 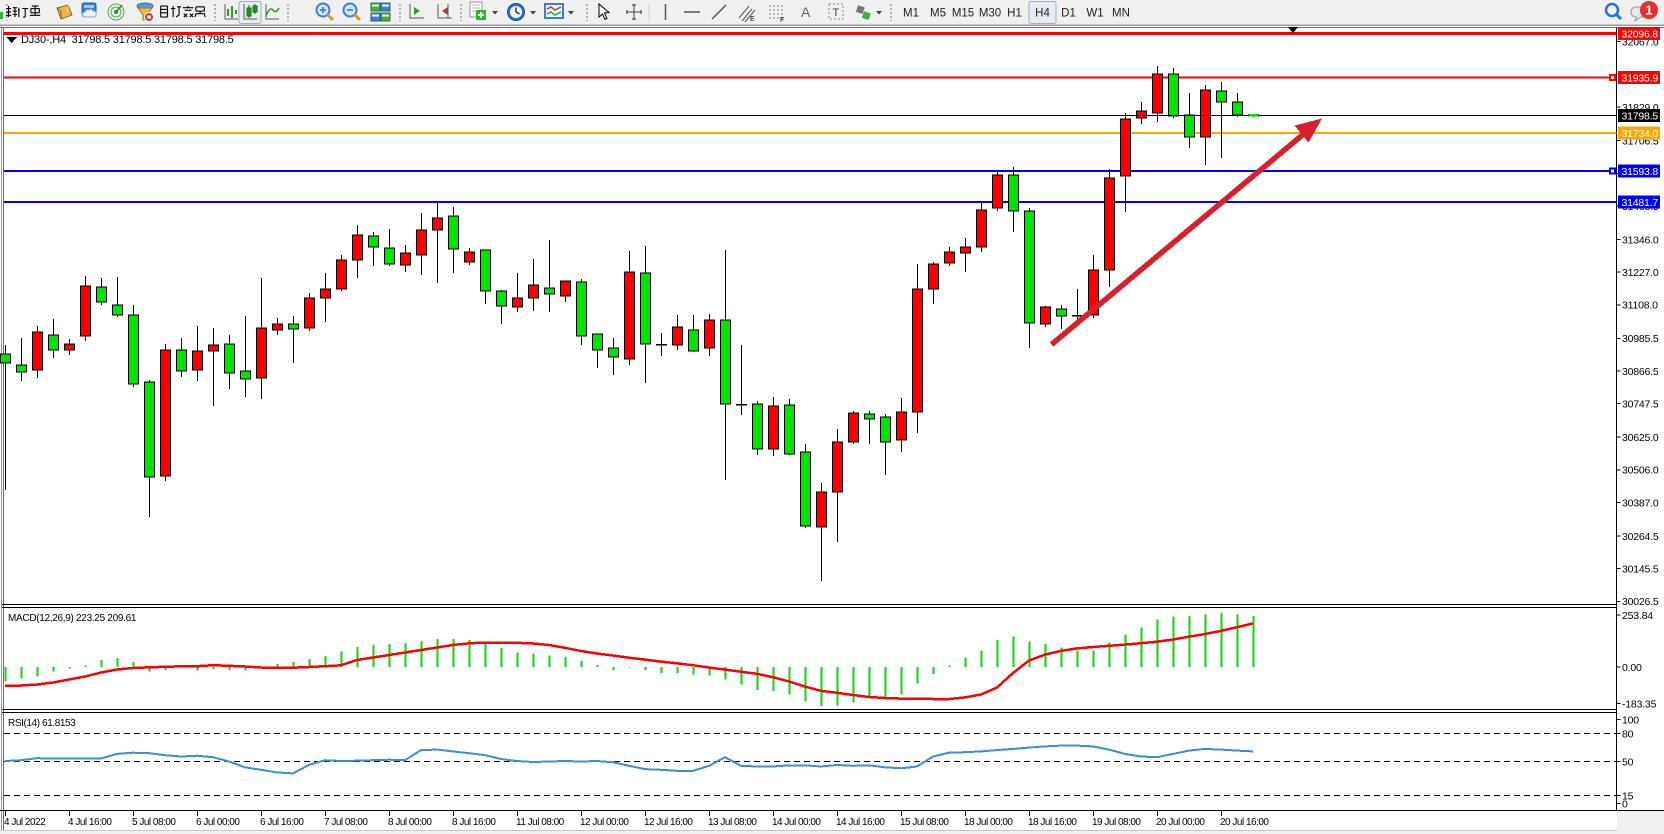 What do you see at coordinates (938, 14) in the screenshot?
I see `svg-text: M5` at bounding box center [938, 14].